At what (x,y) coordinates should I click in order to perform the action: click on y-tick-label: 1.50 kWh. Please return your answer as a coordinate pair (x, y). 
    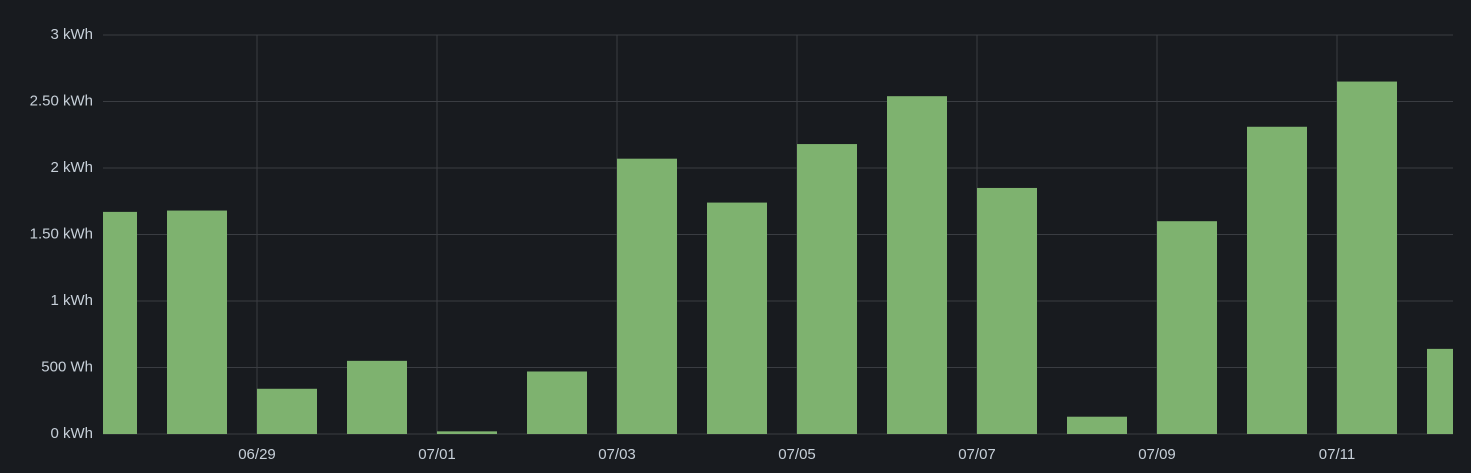
    Looking at the image, I should click on (61, 233).